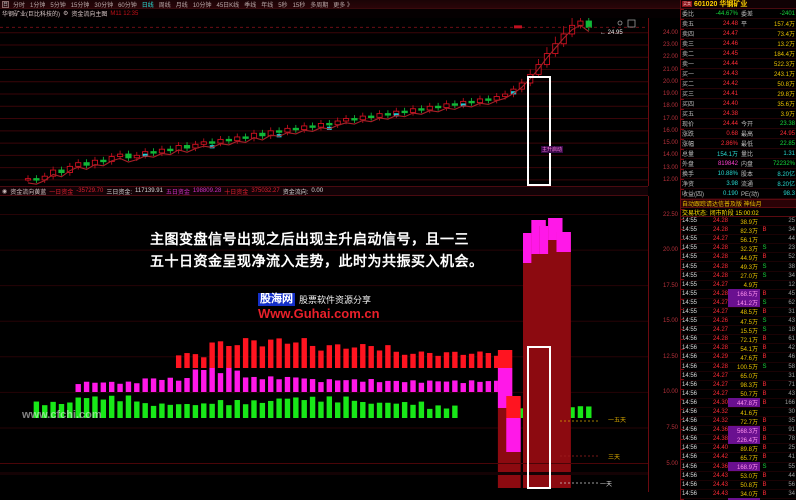  What do you see at coordinates (738, 422) in the screenshot?
I see `tick-row: 14:56 24.32 72.7万 B 35` at bounding box center [738, 422].